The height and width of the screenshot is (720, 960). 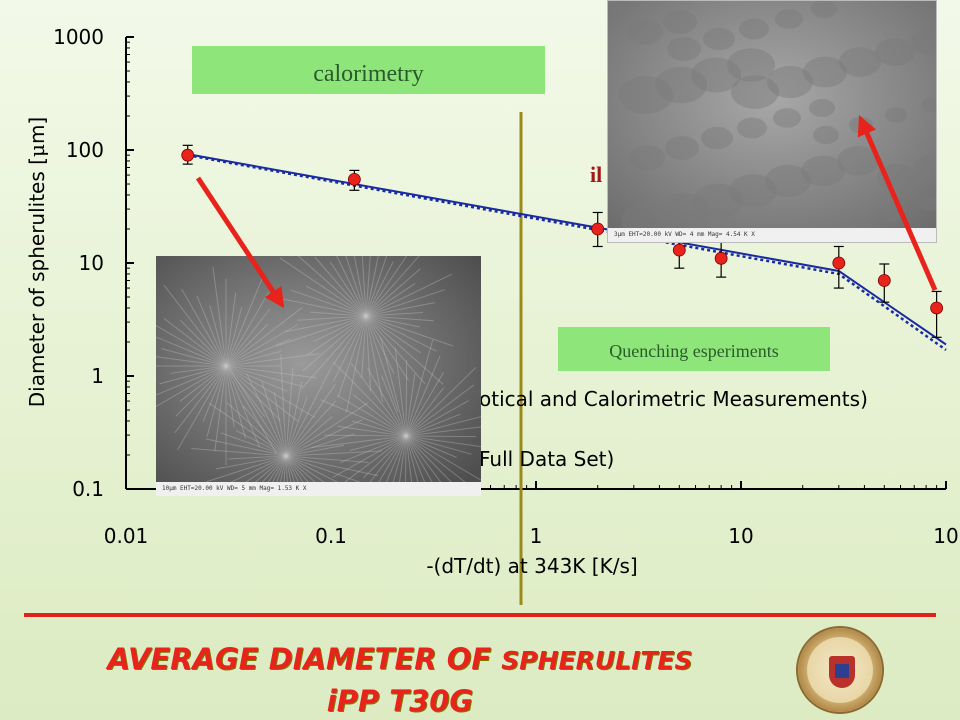 What do you see at coordinates (480, 615) in the screenshot?
I see `footer-divider` at bounding box center [480, 615].